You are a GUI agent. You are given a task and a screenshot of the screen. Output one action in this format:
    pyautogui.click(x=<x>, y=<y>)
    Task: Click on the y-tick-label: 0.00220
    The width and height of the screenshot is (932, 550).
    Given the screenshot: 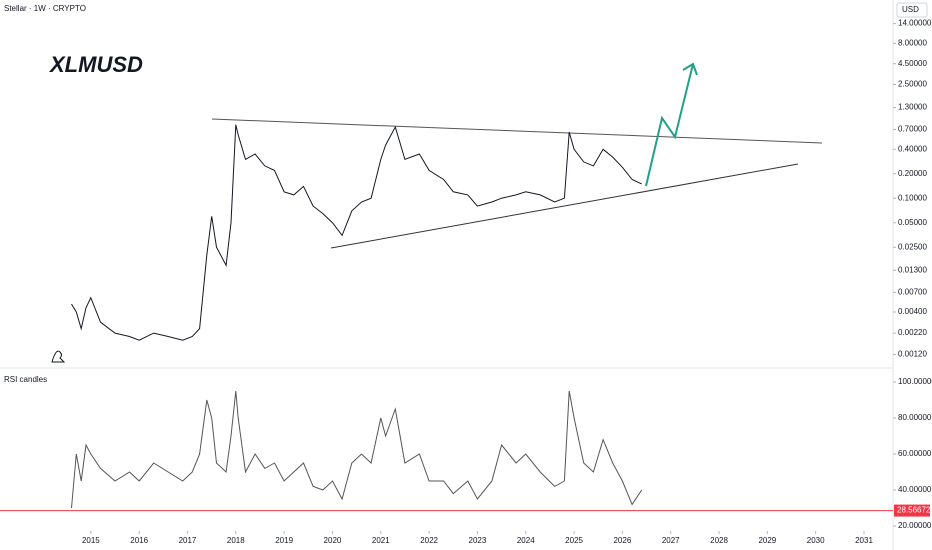 What is the action you would take?
    pyautogui.click(x=912, y=332)
    